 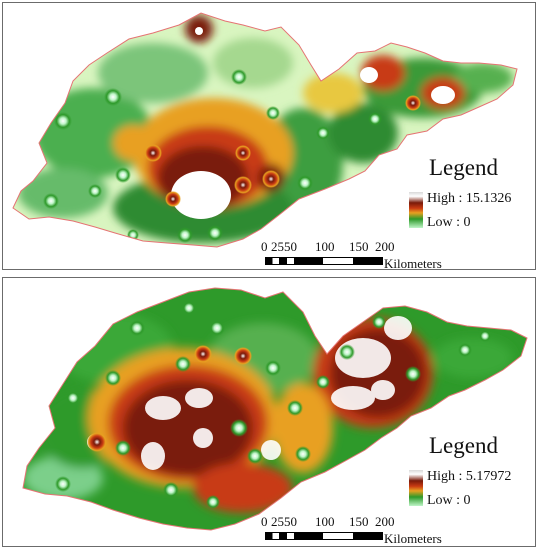 I want to click on scale-bar-top: 0 2550 100 150 200 Kilometers, so click(x=361, y=254).